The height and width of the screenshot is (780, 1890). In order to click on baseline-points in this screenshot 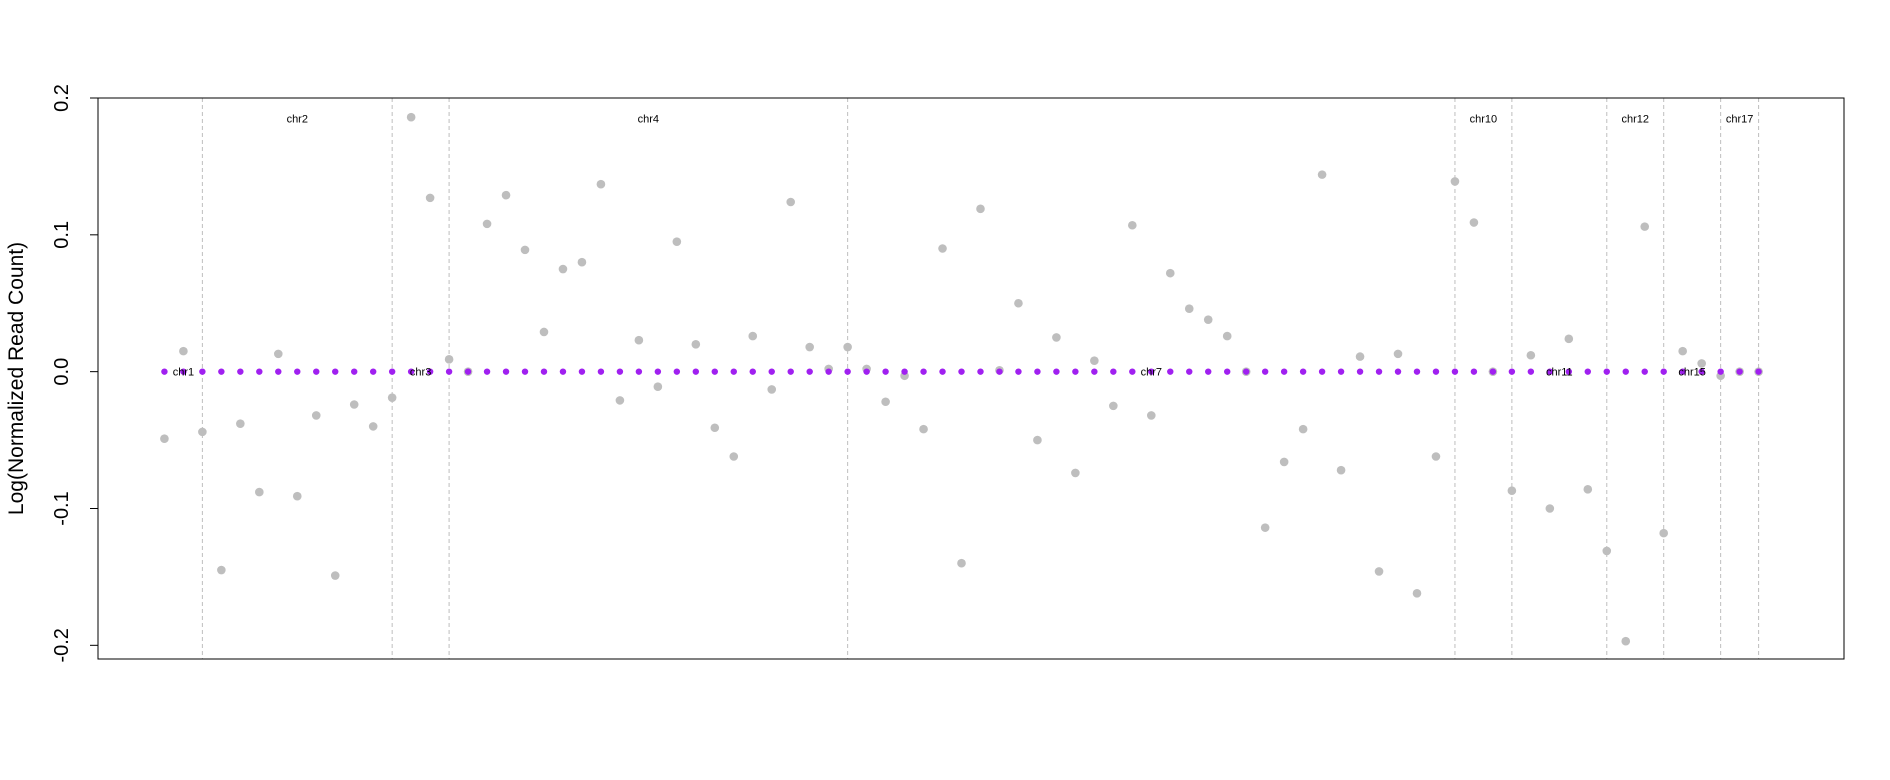, I will do `click(961, 371)`.